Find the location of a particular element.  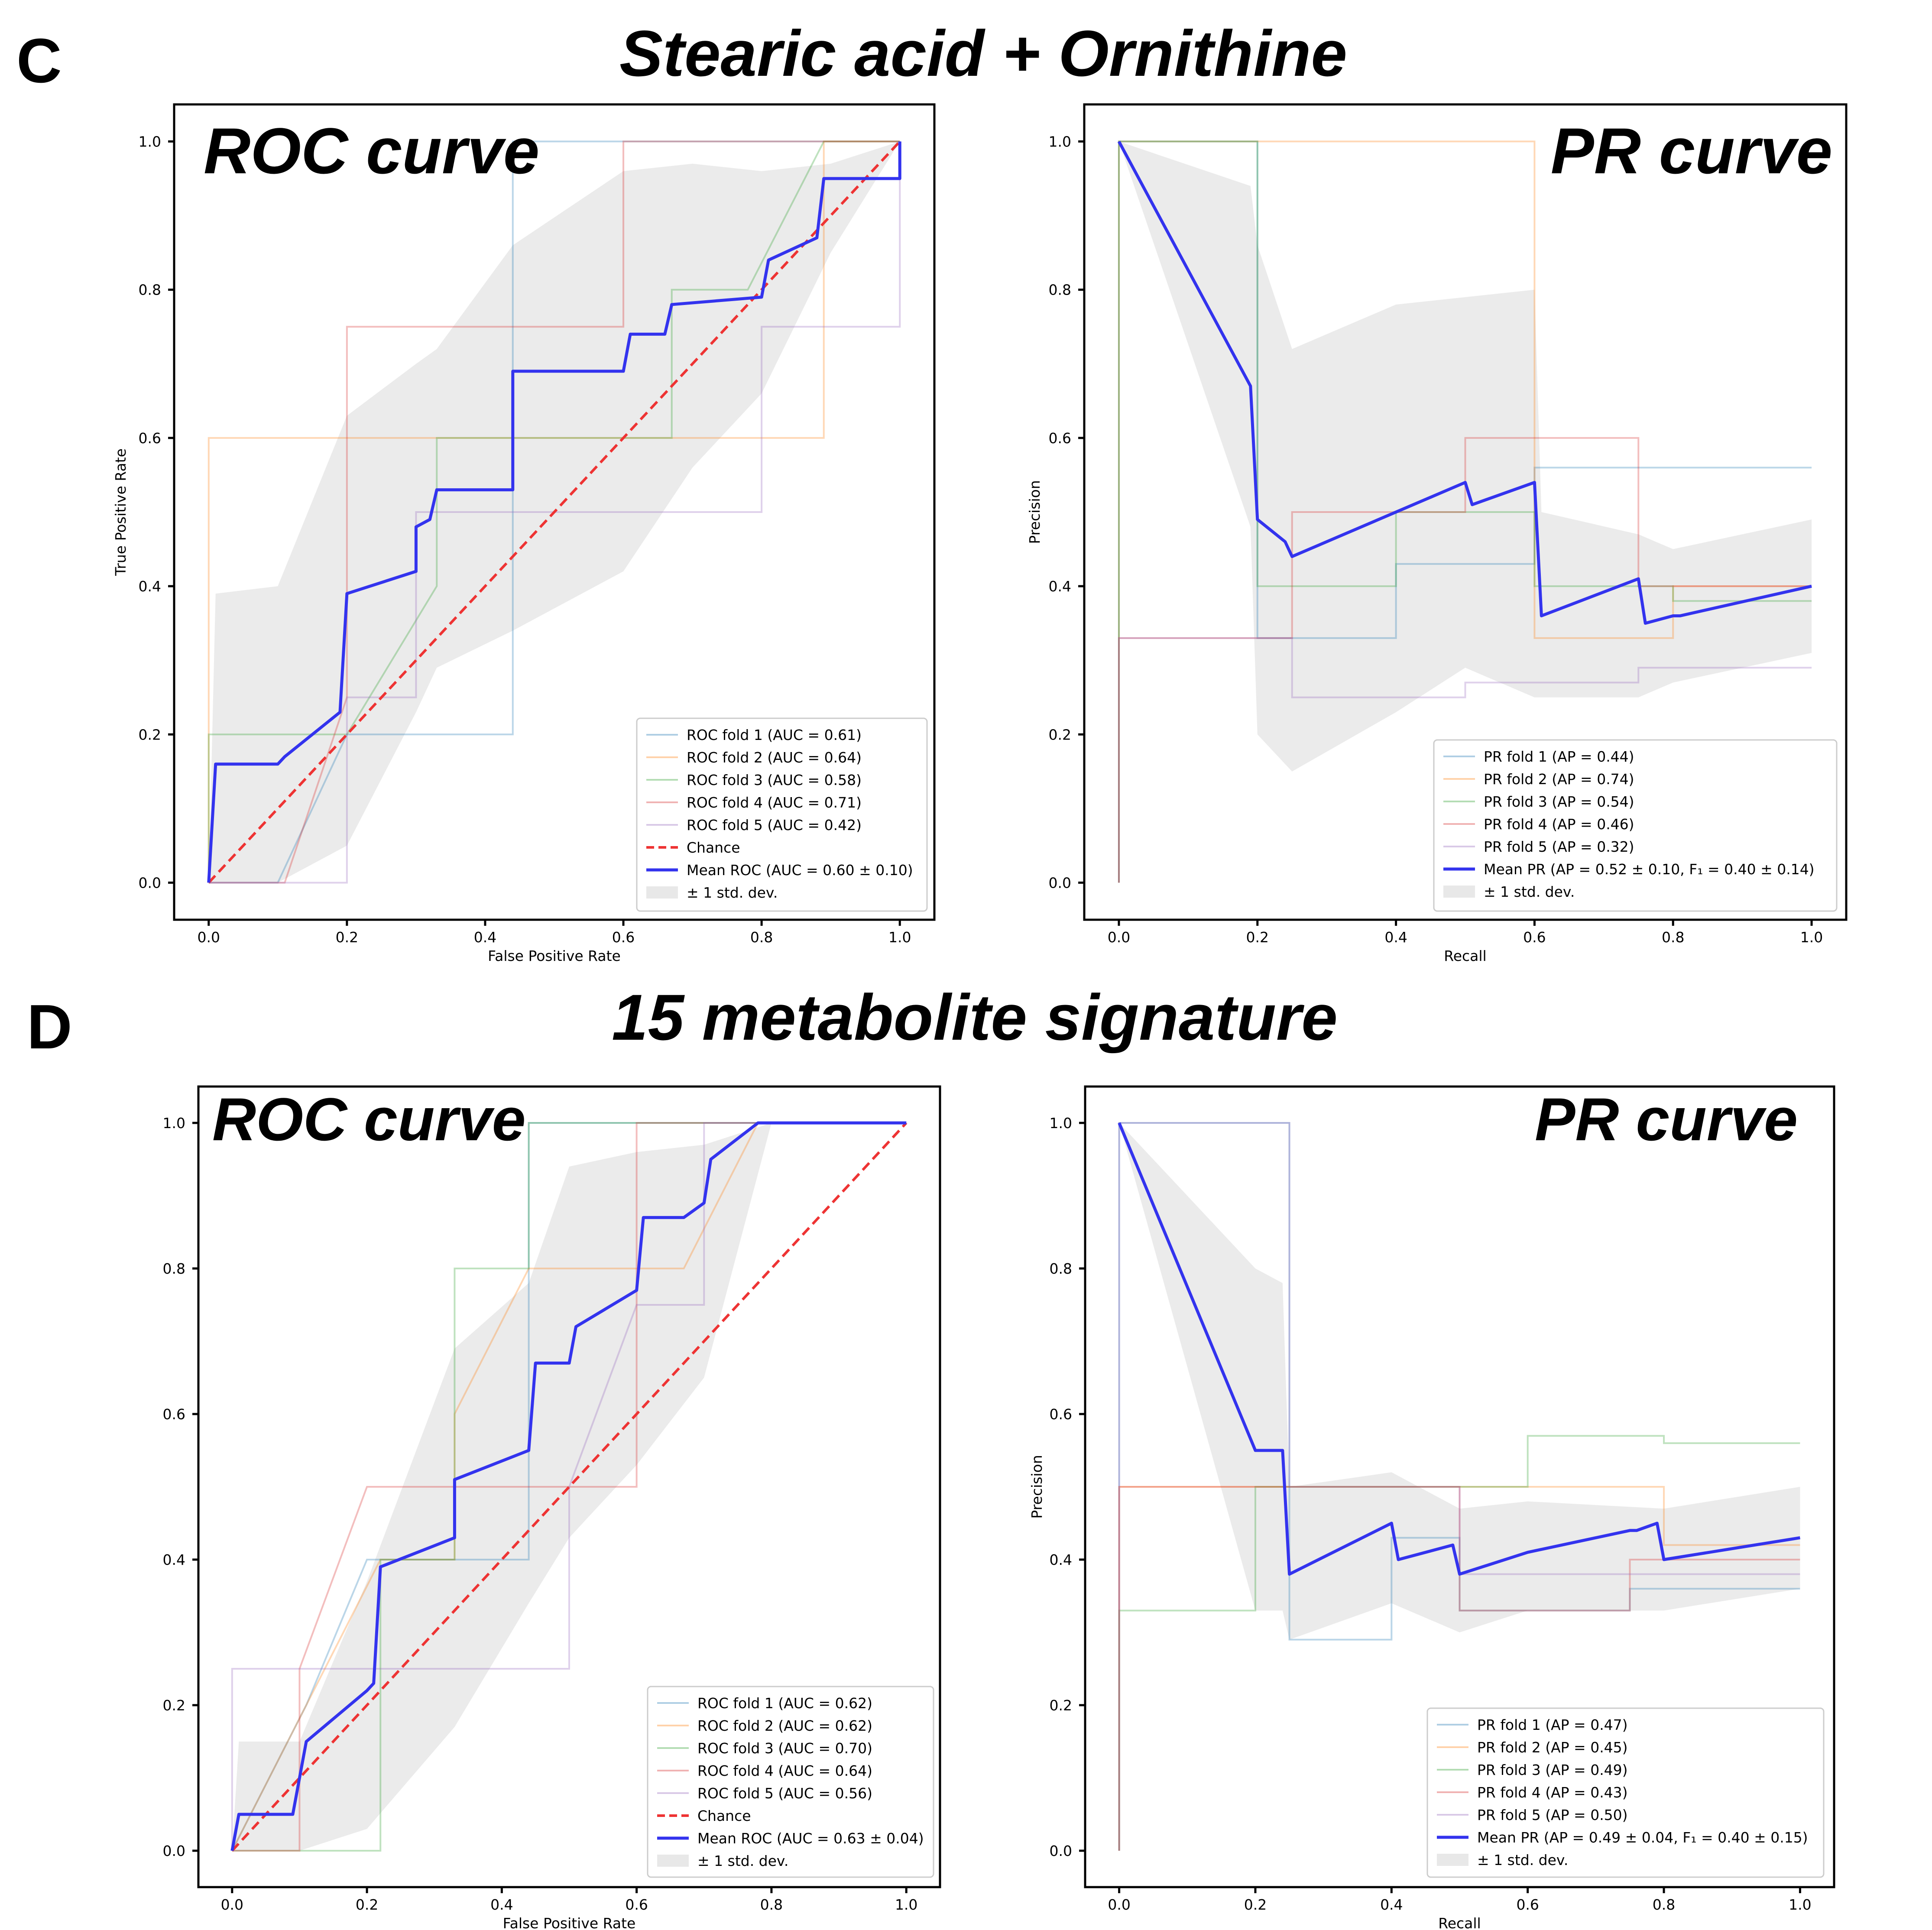

legend-label: PR fold 1 (AP = 0.44) is located at coordinates (1559, 757).